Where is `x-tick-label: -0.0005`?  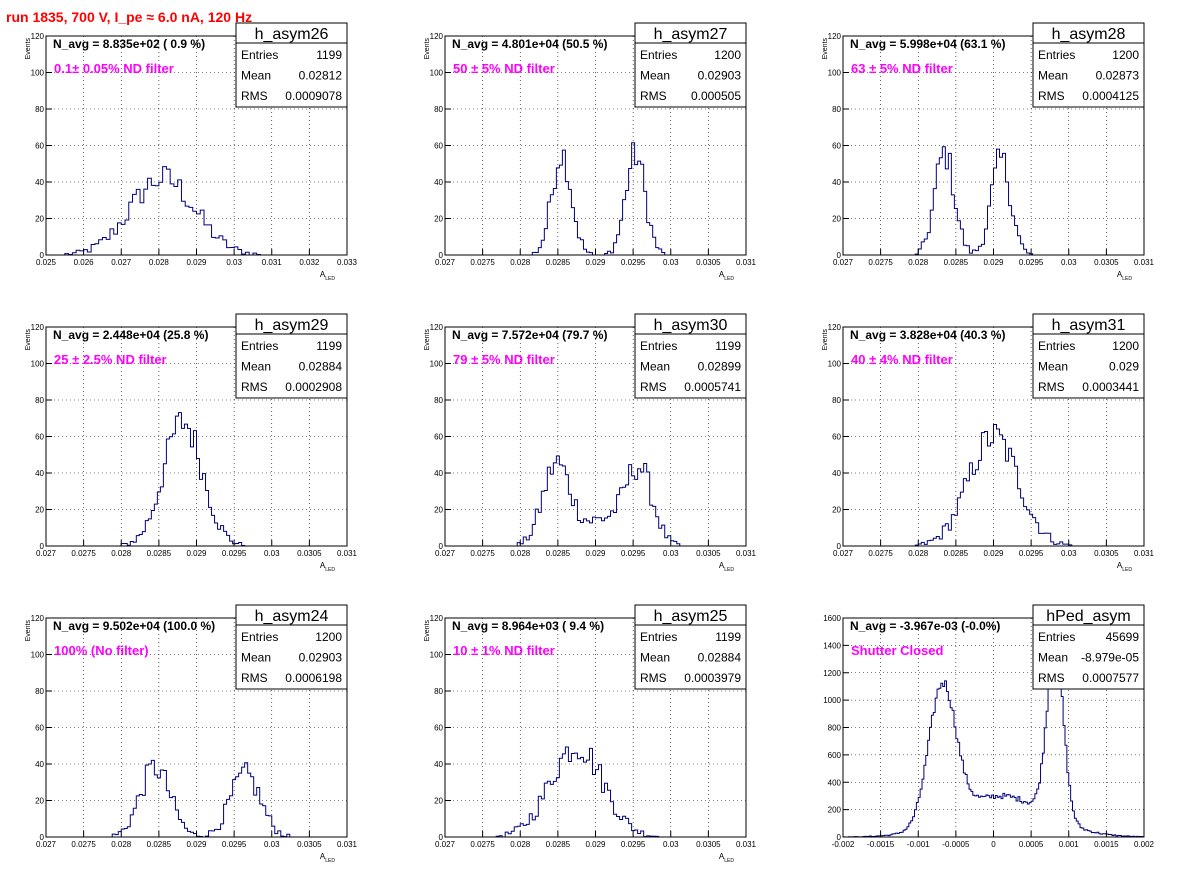 x-tick-label: -0.0005 is located at coordinates (956, 844).